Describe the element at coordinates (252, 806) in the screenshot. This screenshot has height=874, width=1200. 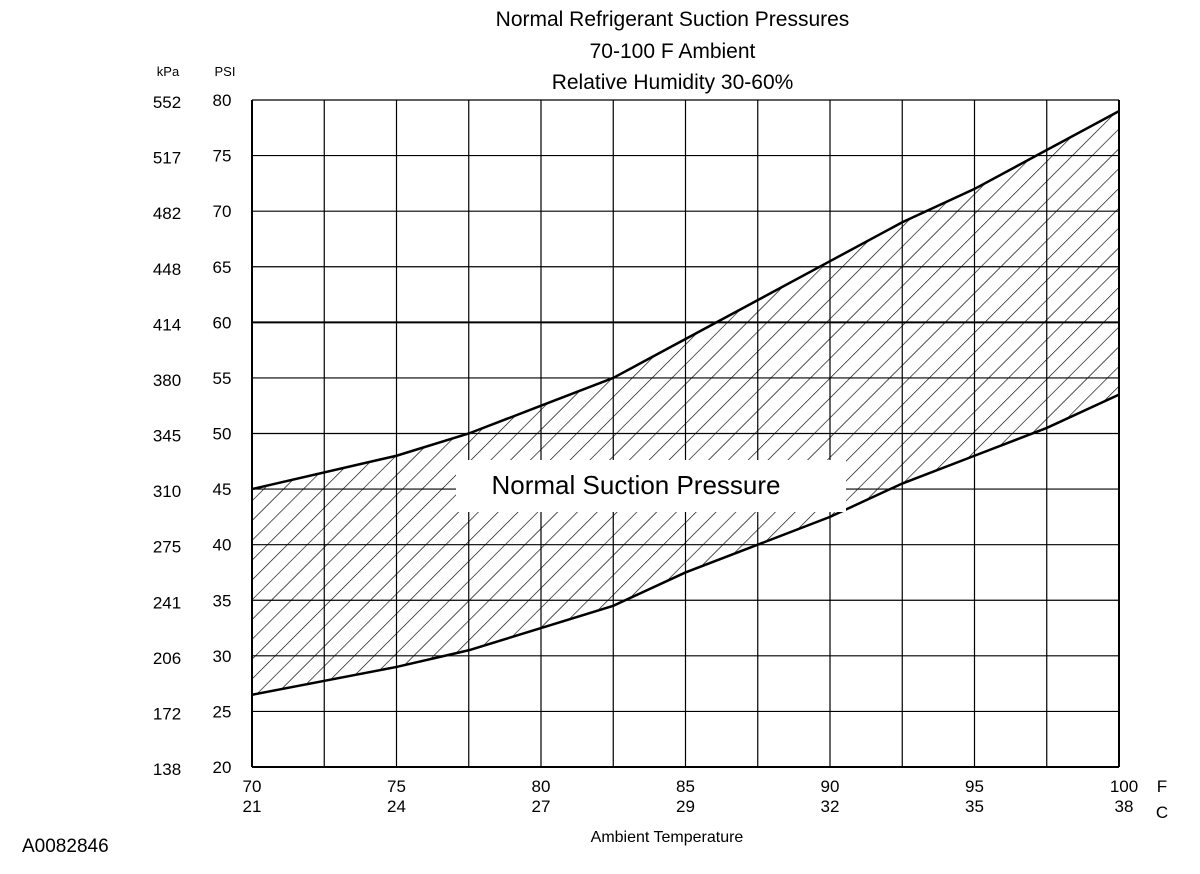
I see `x-tick-label-c: 21` at that location.